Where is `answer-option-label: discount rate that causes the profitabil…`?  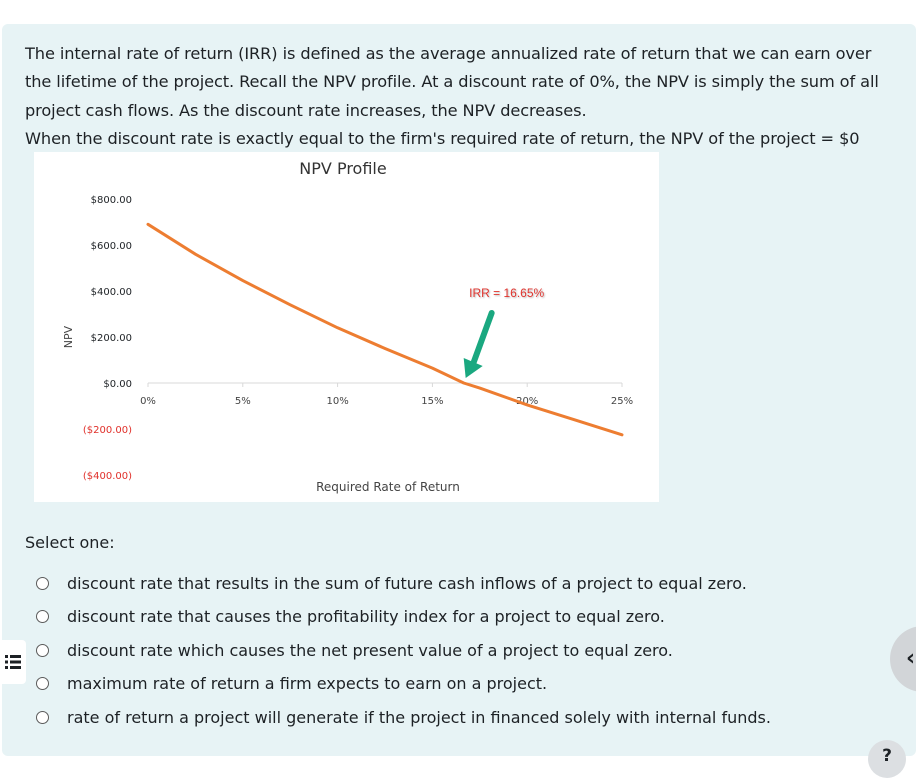
answer-option-label: discount rate that causes the profitabil… is located at coordinates (366, 616).